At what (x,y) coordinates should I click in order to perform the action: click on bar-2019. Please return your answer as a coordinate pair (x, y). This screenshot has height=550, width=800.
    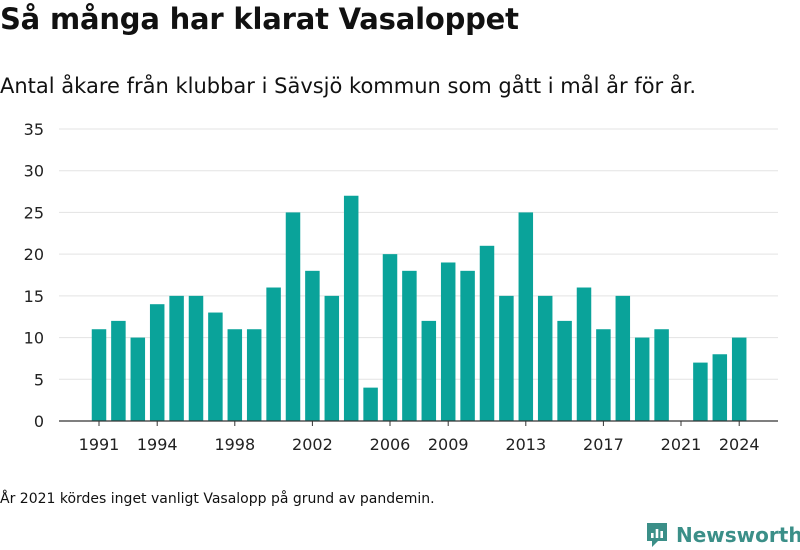
    Looking at the image, I should click on (642, 379).